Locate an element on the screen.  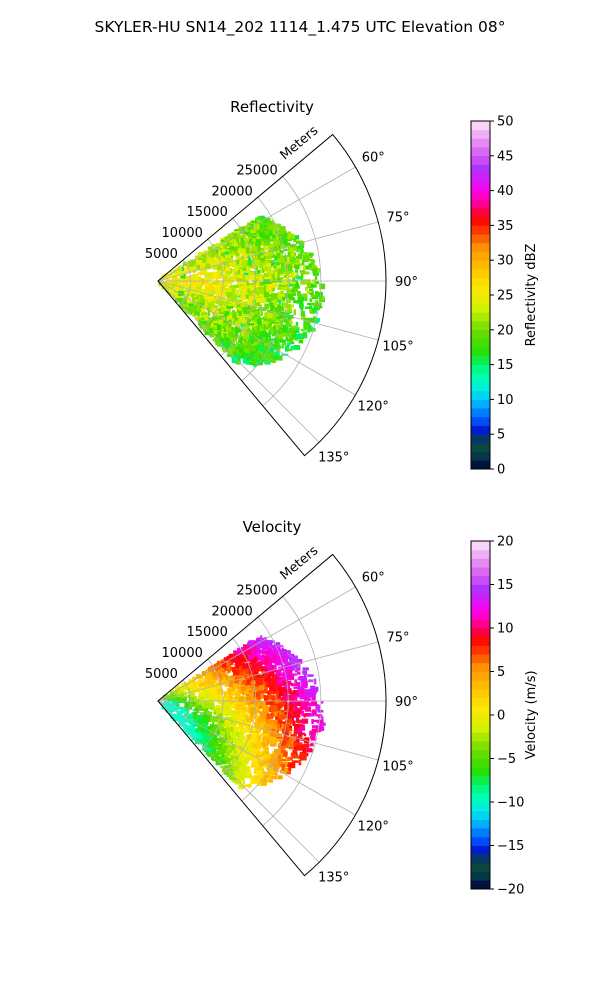
colorbar-tick-label: −15 is located at coordinates (510, 846).